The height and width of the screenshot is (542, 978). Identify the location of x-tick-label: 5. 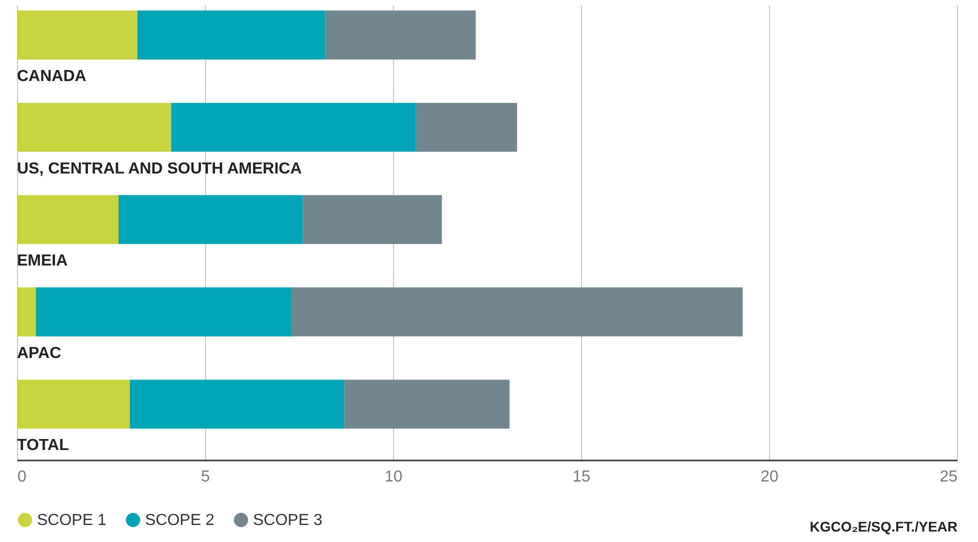
(205, 477).